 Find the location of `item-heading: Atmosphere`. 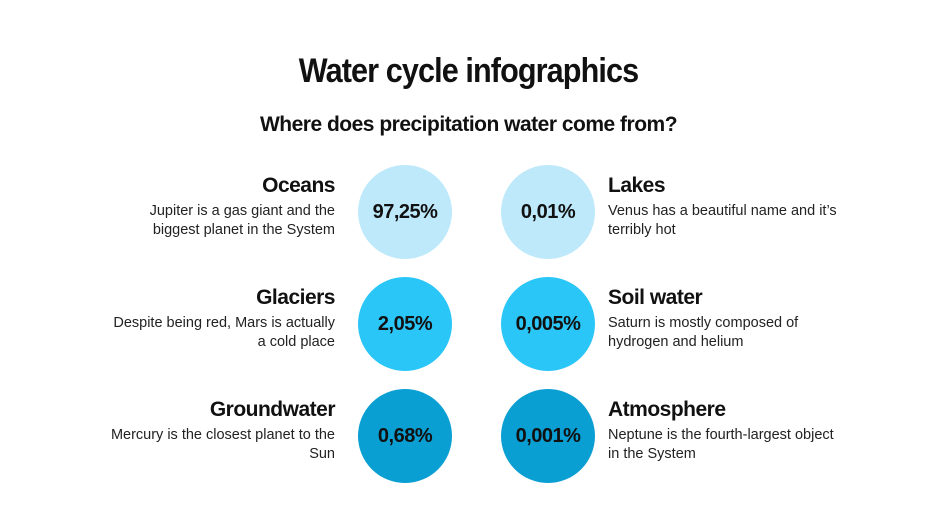

item-heading: Atmosphere is located at coordinates (667, 409).